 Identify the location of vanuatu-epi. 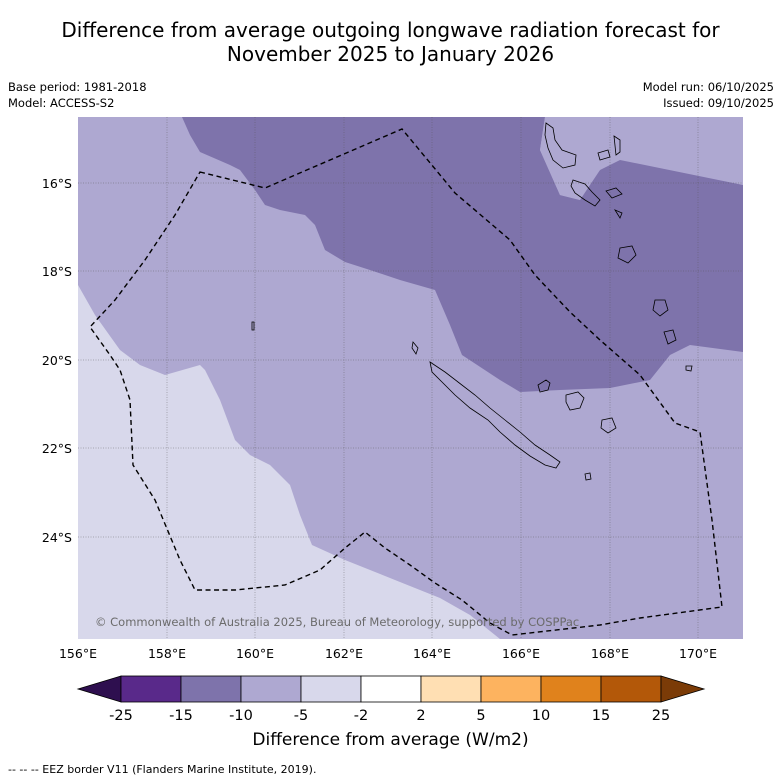
(618, 214).